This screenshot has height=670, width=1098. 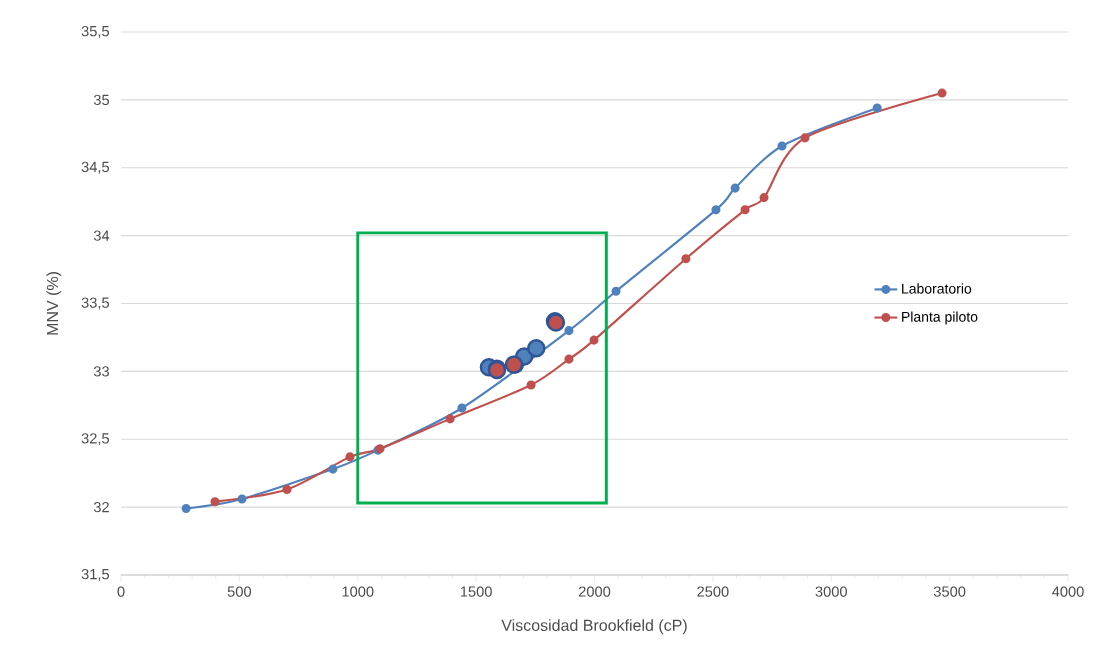 I want to click on legend-label: Planta piloto, so click(x=940, y=318).